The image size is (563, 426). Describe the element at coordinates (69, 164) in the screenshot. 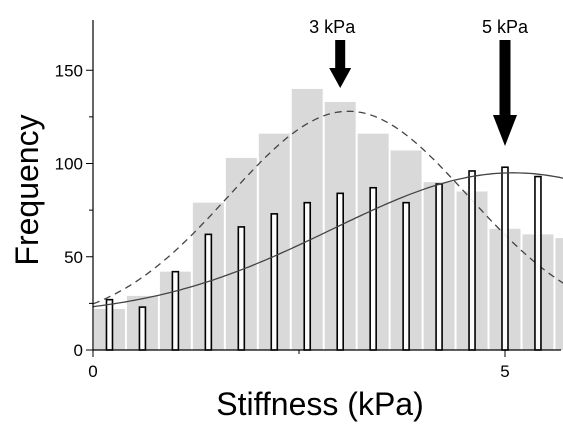

I see `y-tick-label: 100` at that location.